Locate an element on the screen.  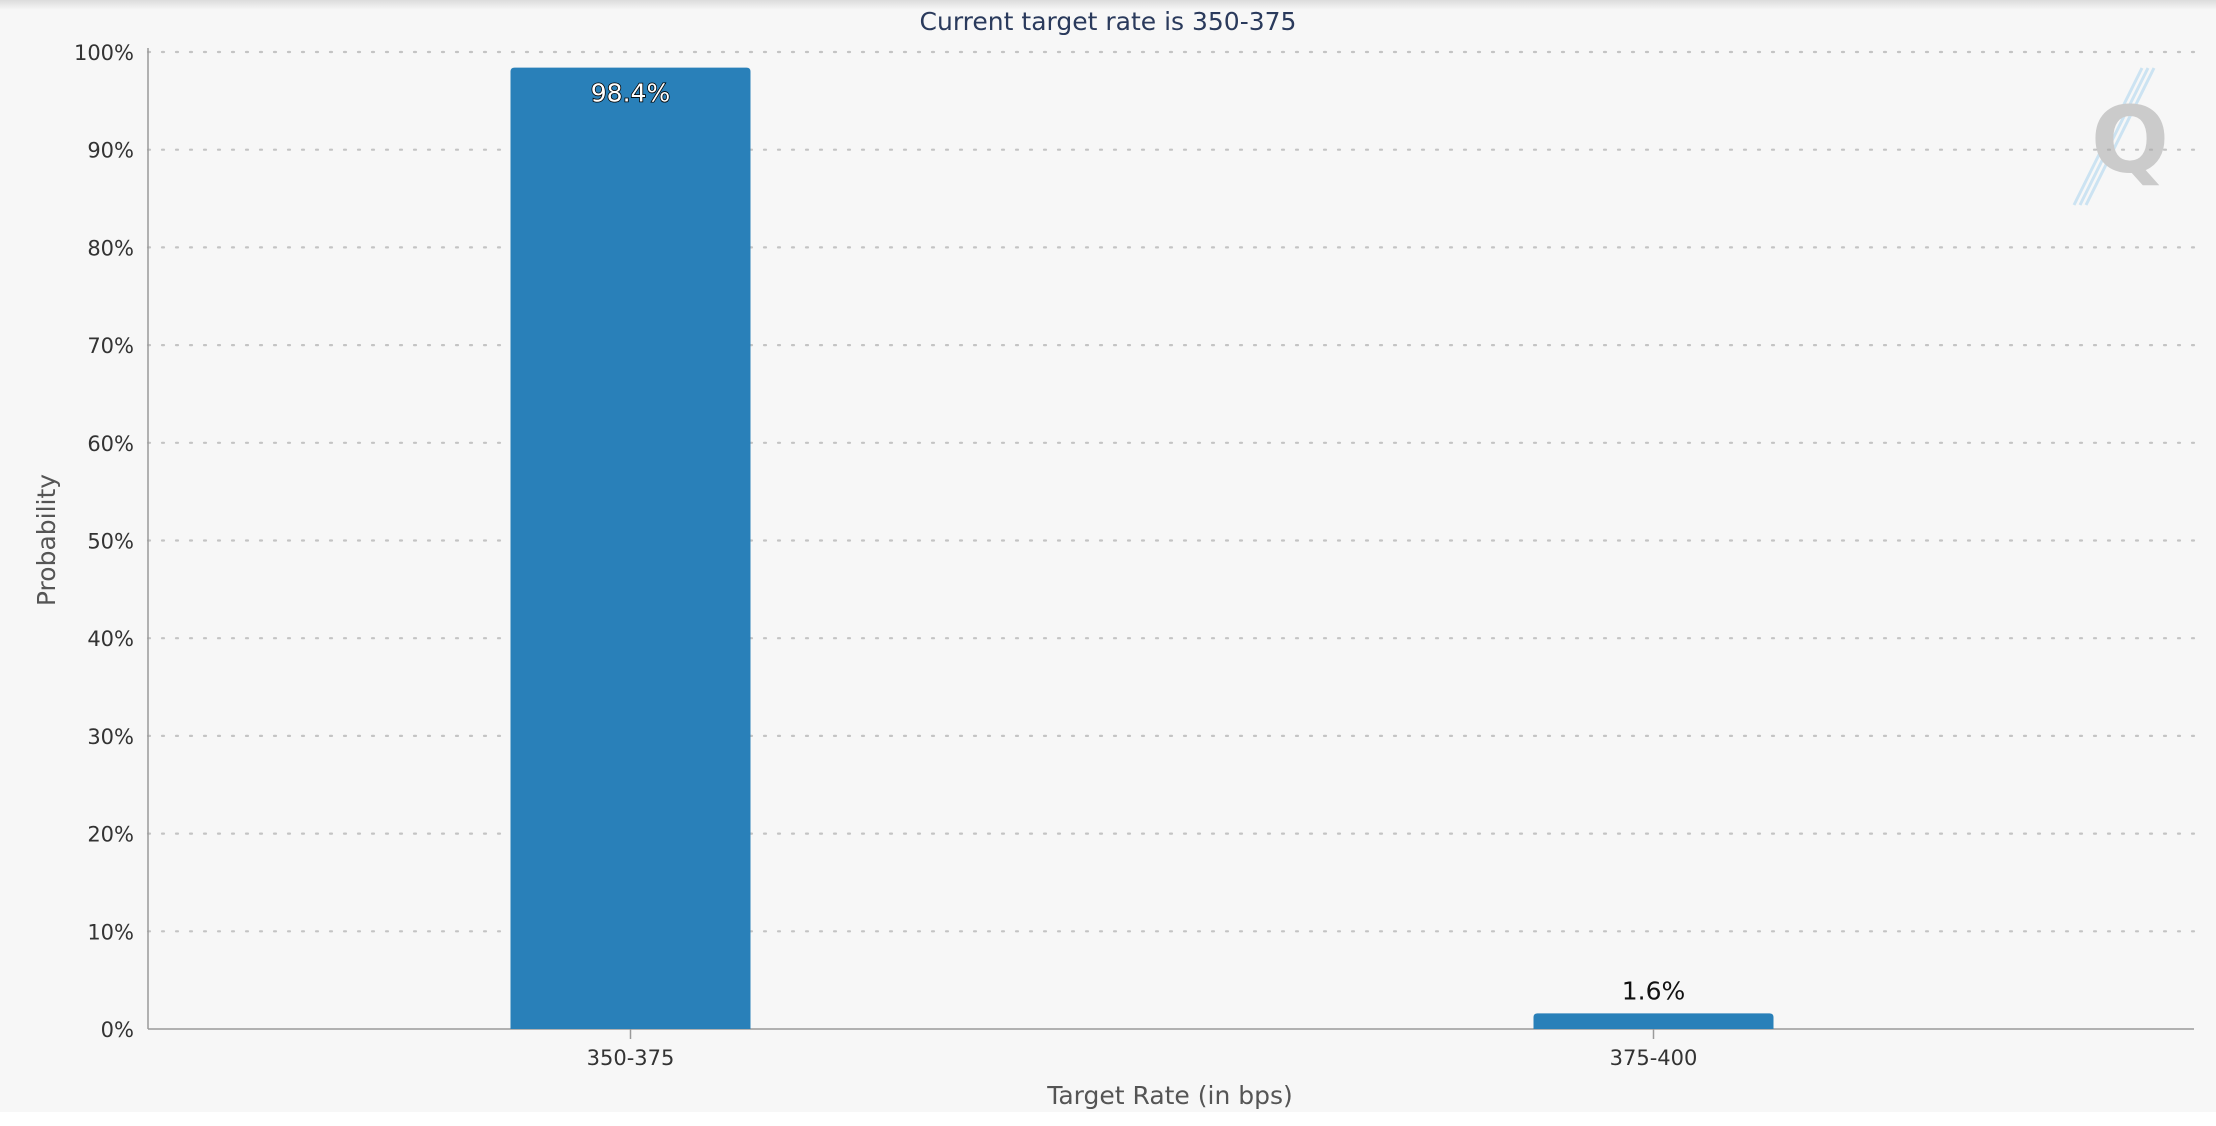
x-axis-ticks: 350-375 375-400 is located at coordinates (1142, 1049).